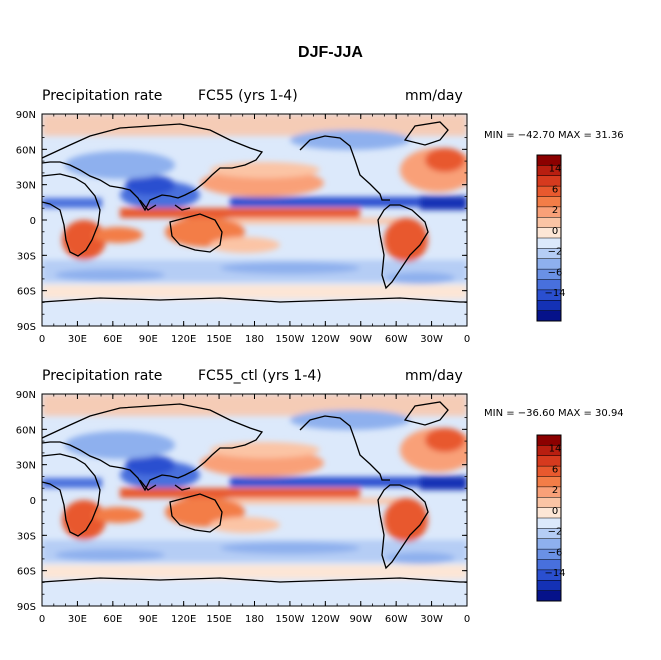 Image resolution: width=661 pixels, height=660 pixels. I want to click on figure-title: DJF-JJA, so click(330, 52).